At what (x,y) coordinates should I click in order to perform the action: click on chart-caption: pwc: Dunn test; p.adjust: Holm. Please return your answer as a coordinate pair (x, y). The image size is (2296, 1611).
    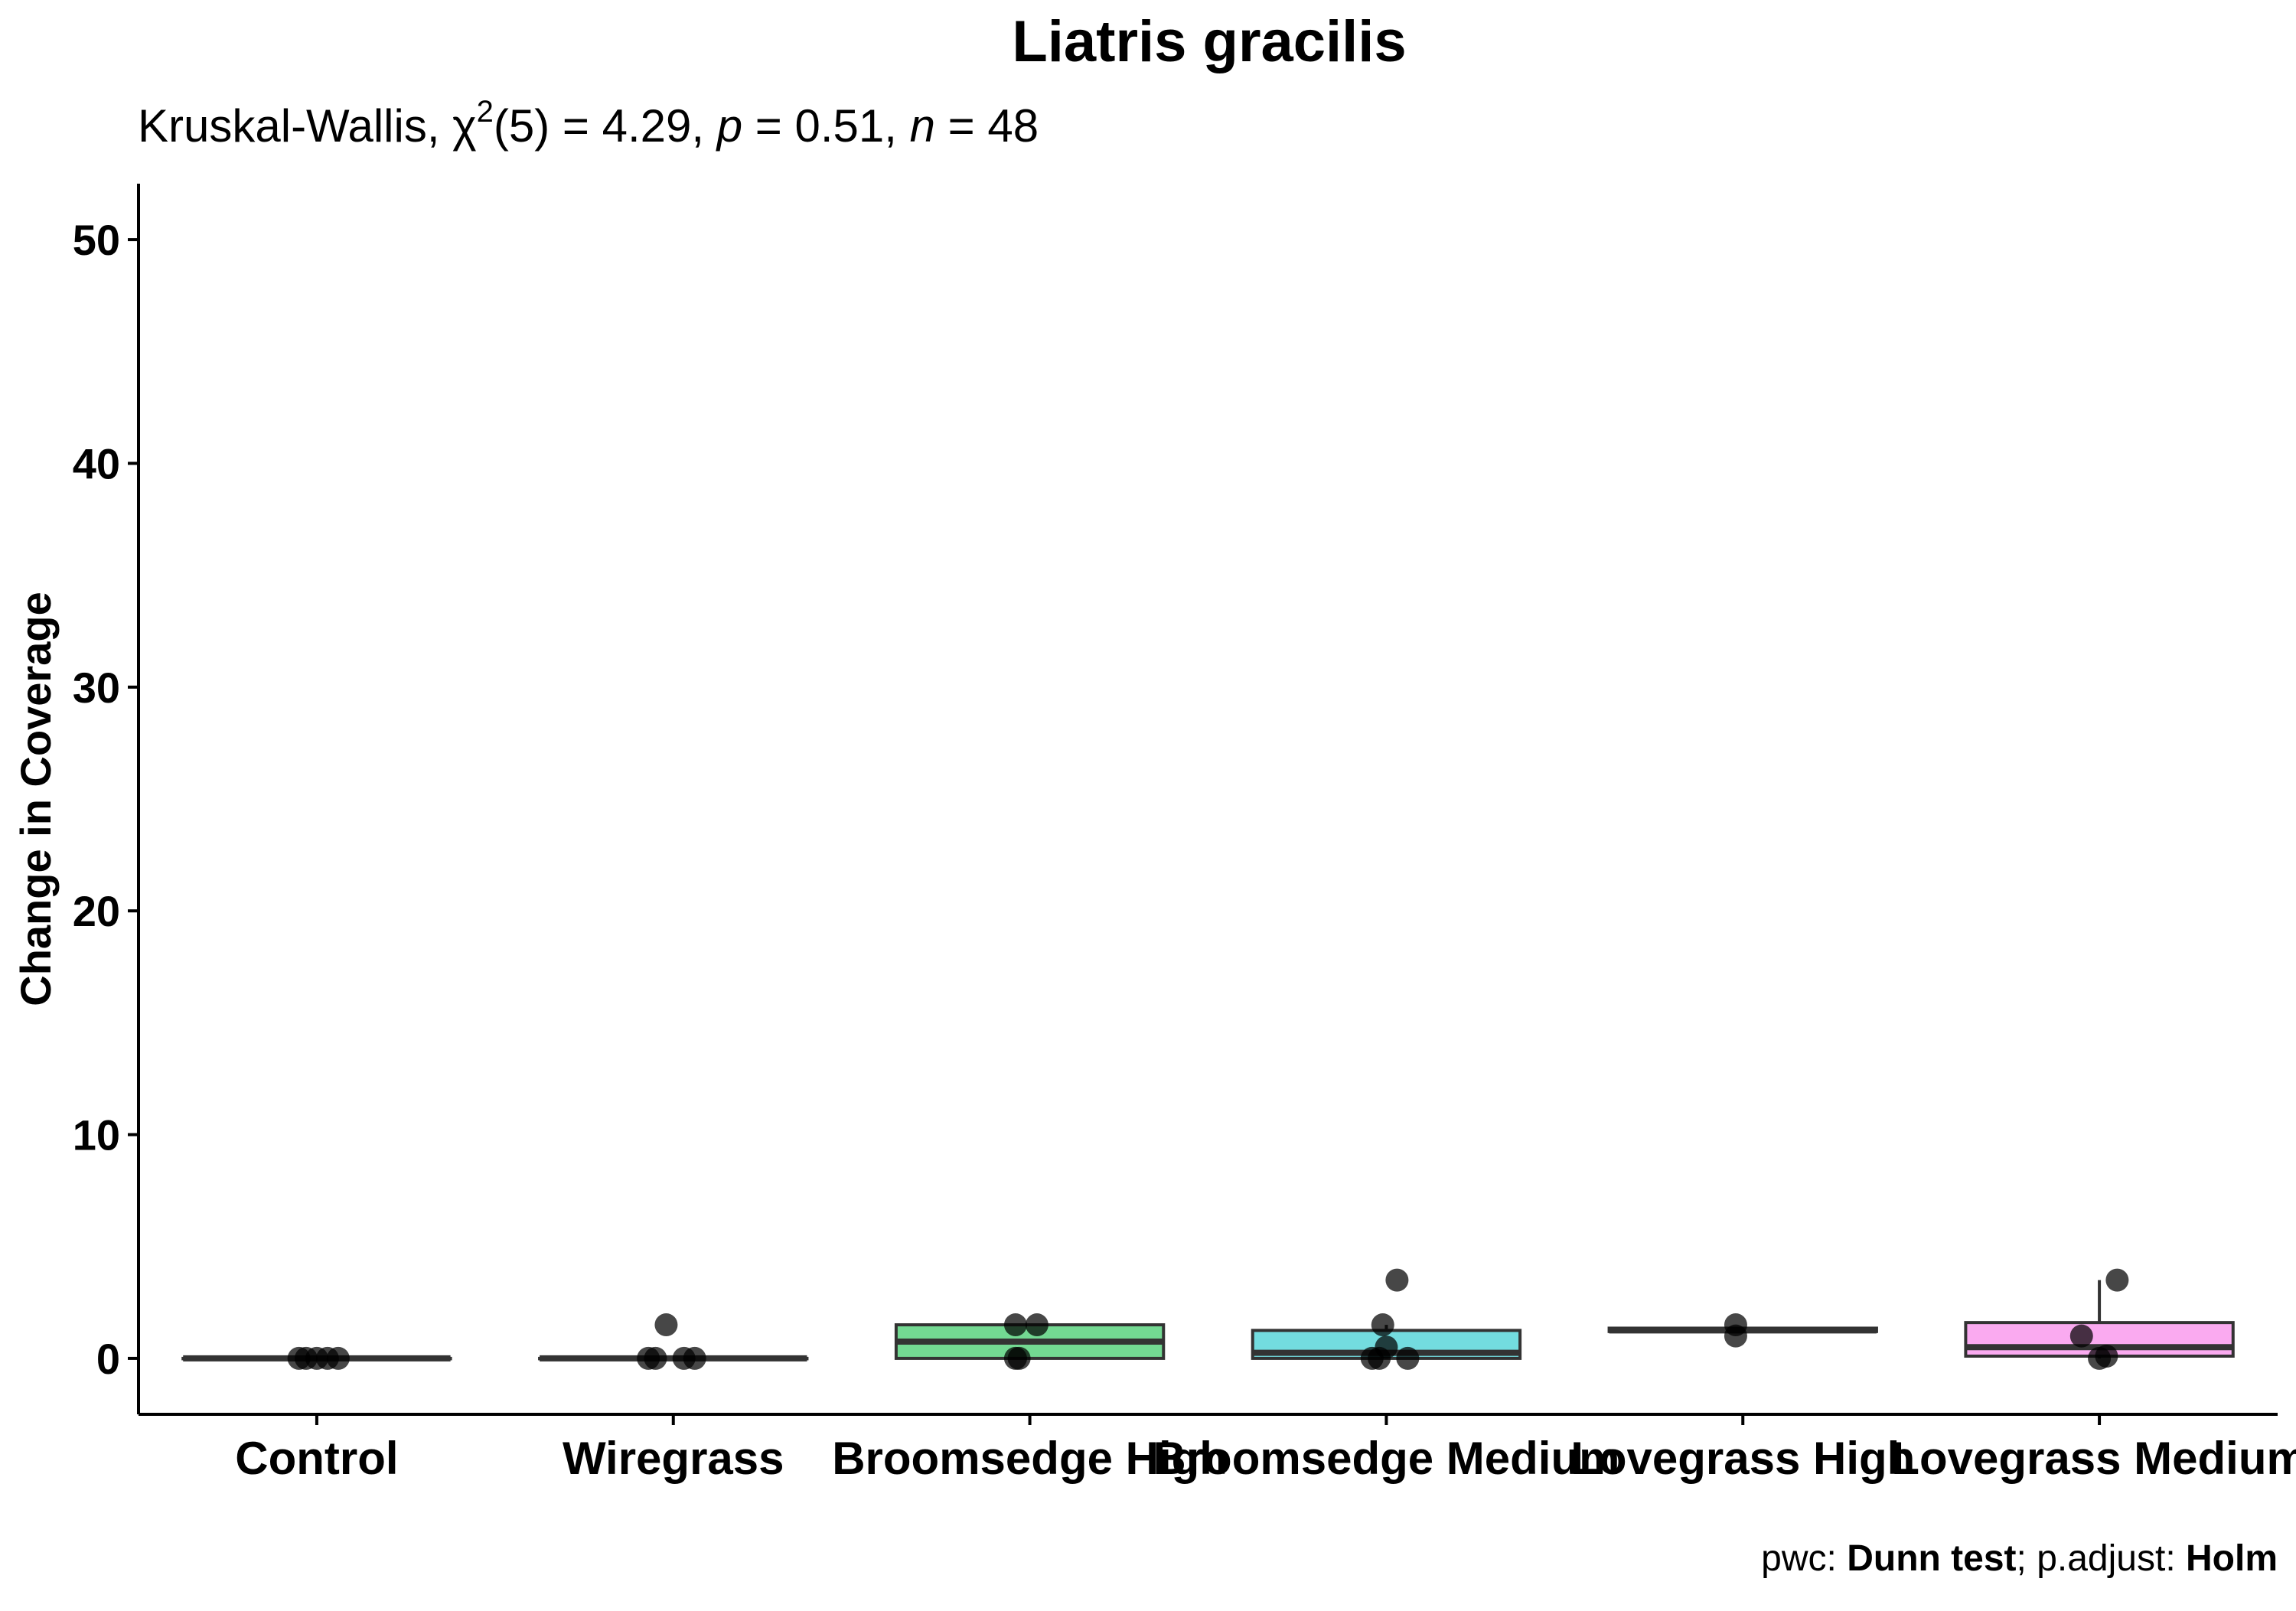
    Looking at the image, I should click on (2019, 1558).